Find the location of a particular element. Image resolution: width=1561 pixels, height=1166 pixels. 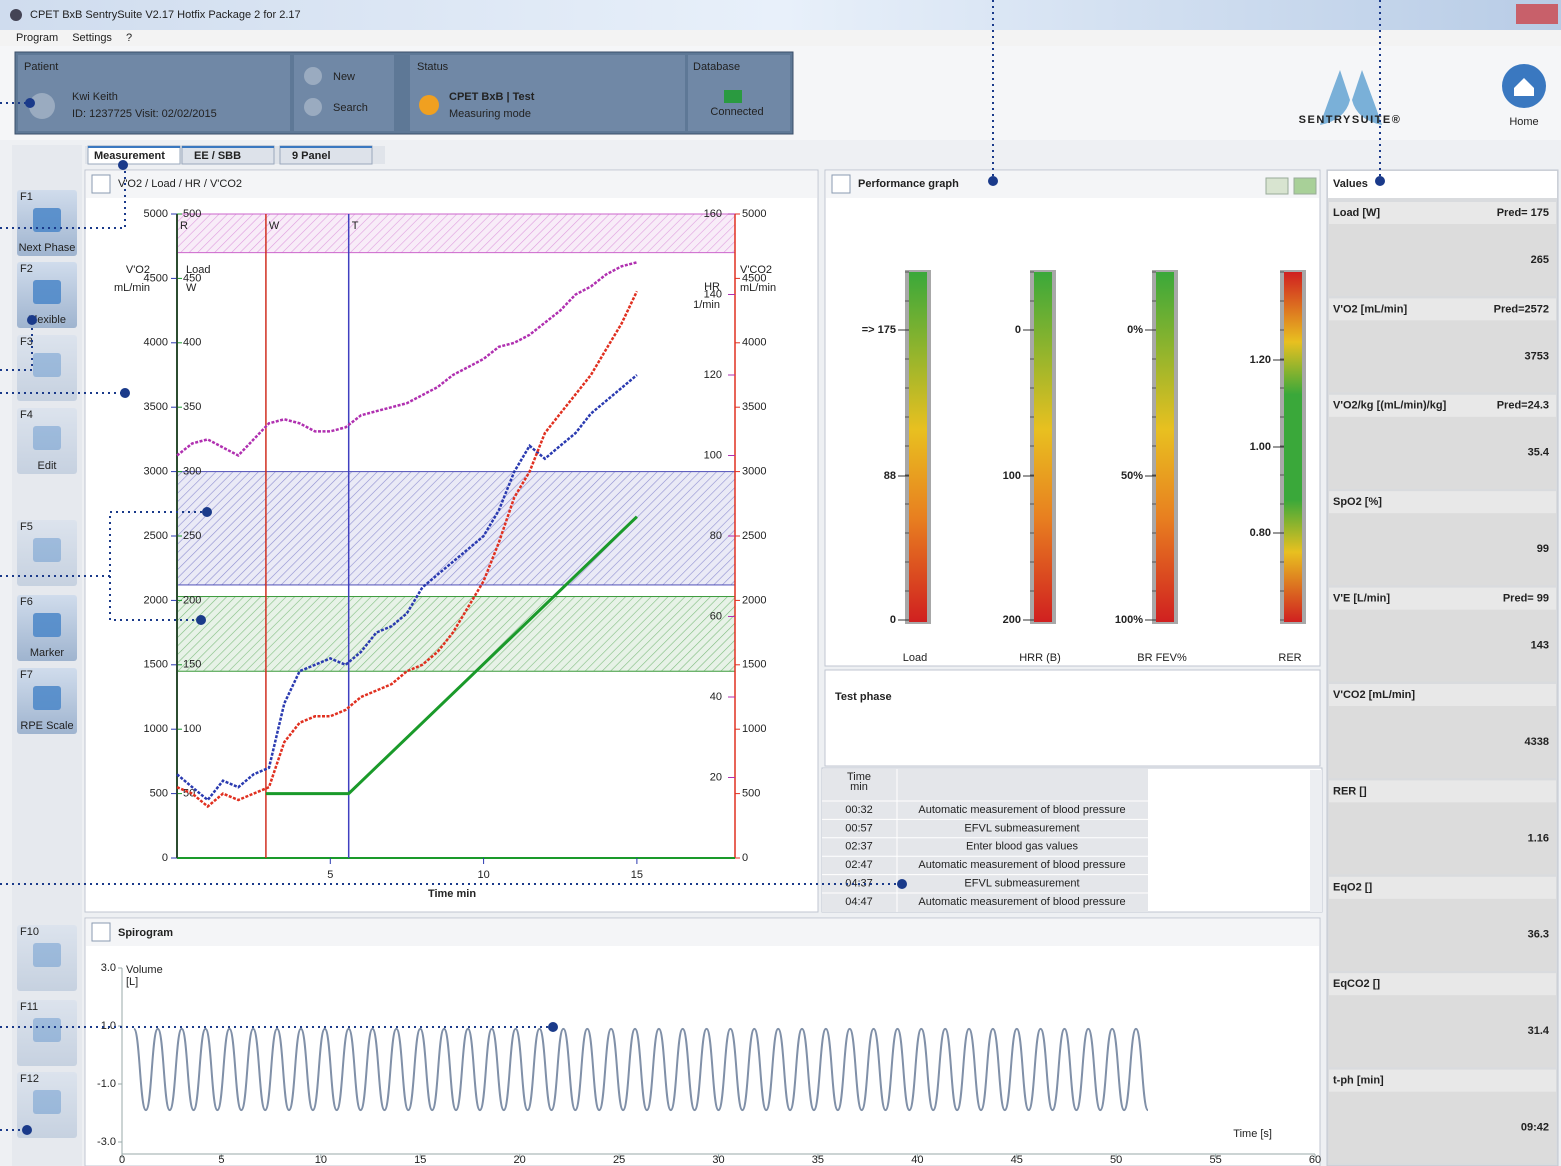

panel-heading: Status is located at coordinates (433, 67).